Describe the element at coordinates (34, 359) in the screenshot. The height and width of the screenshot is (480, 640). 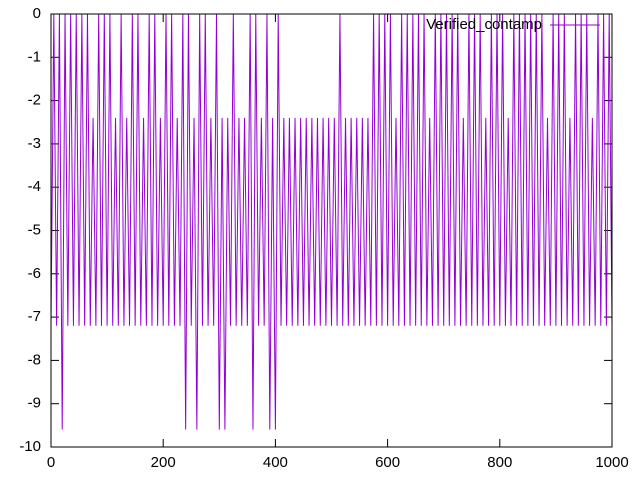
I see `y-tick-label: -8` at that location.